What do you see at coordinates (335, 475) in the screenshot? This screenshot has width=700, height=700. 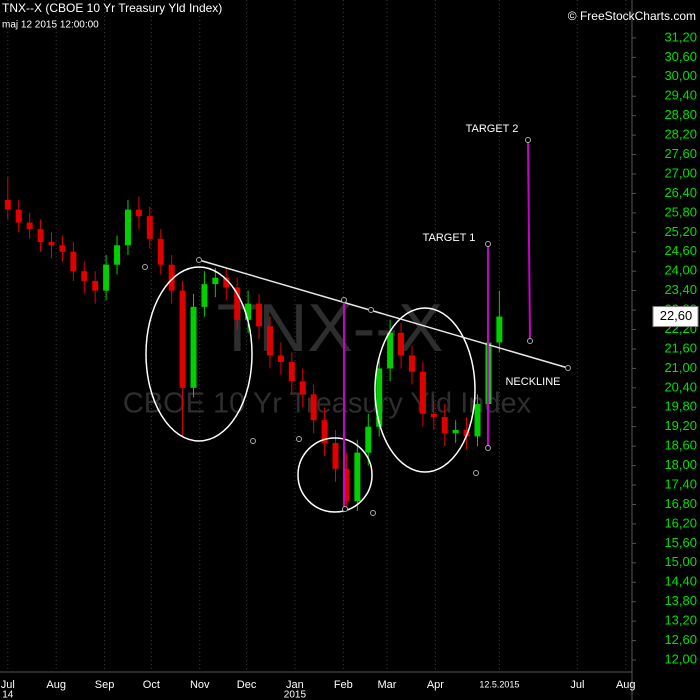 I see `pattern-circle` at bounding box center [335, 475].